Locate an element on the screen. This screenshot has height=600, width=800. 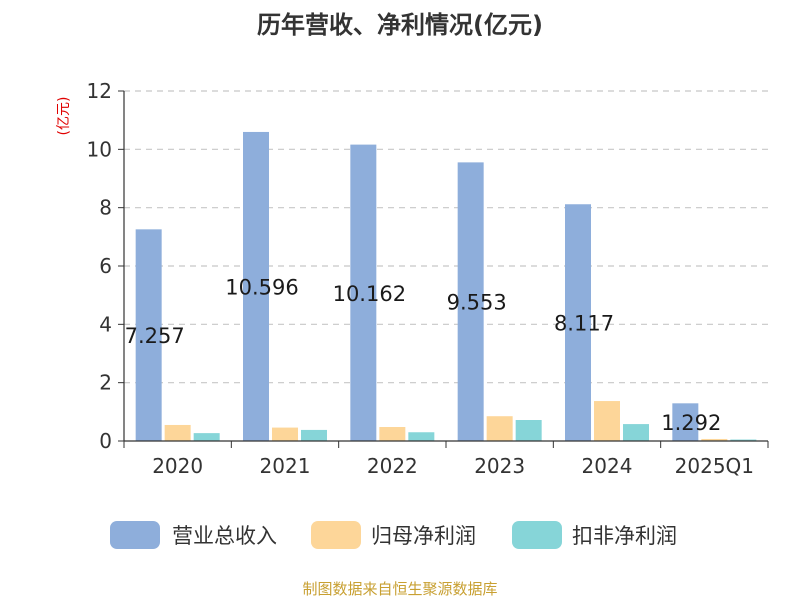
y-axis-unit-label: (亿元) is located at coordinates (64, 116).